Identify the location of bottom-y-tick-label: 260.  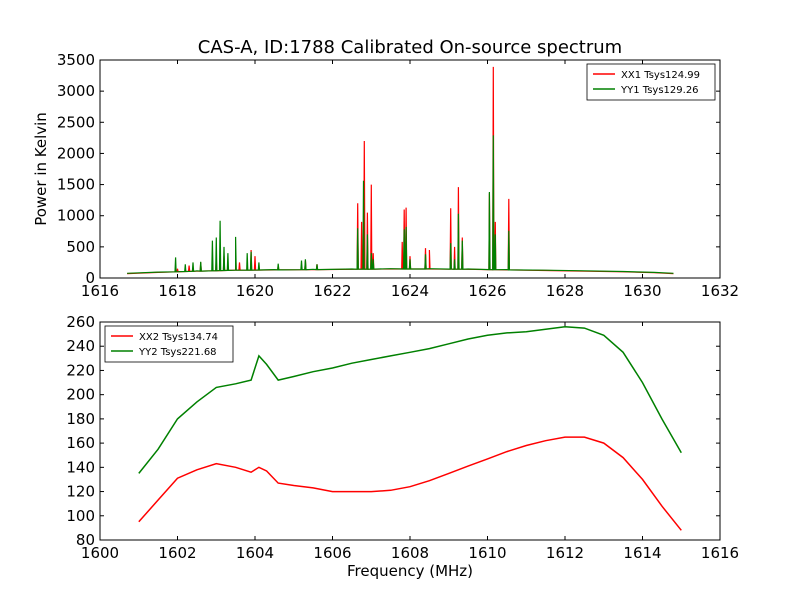
(80, 322).